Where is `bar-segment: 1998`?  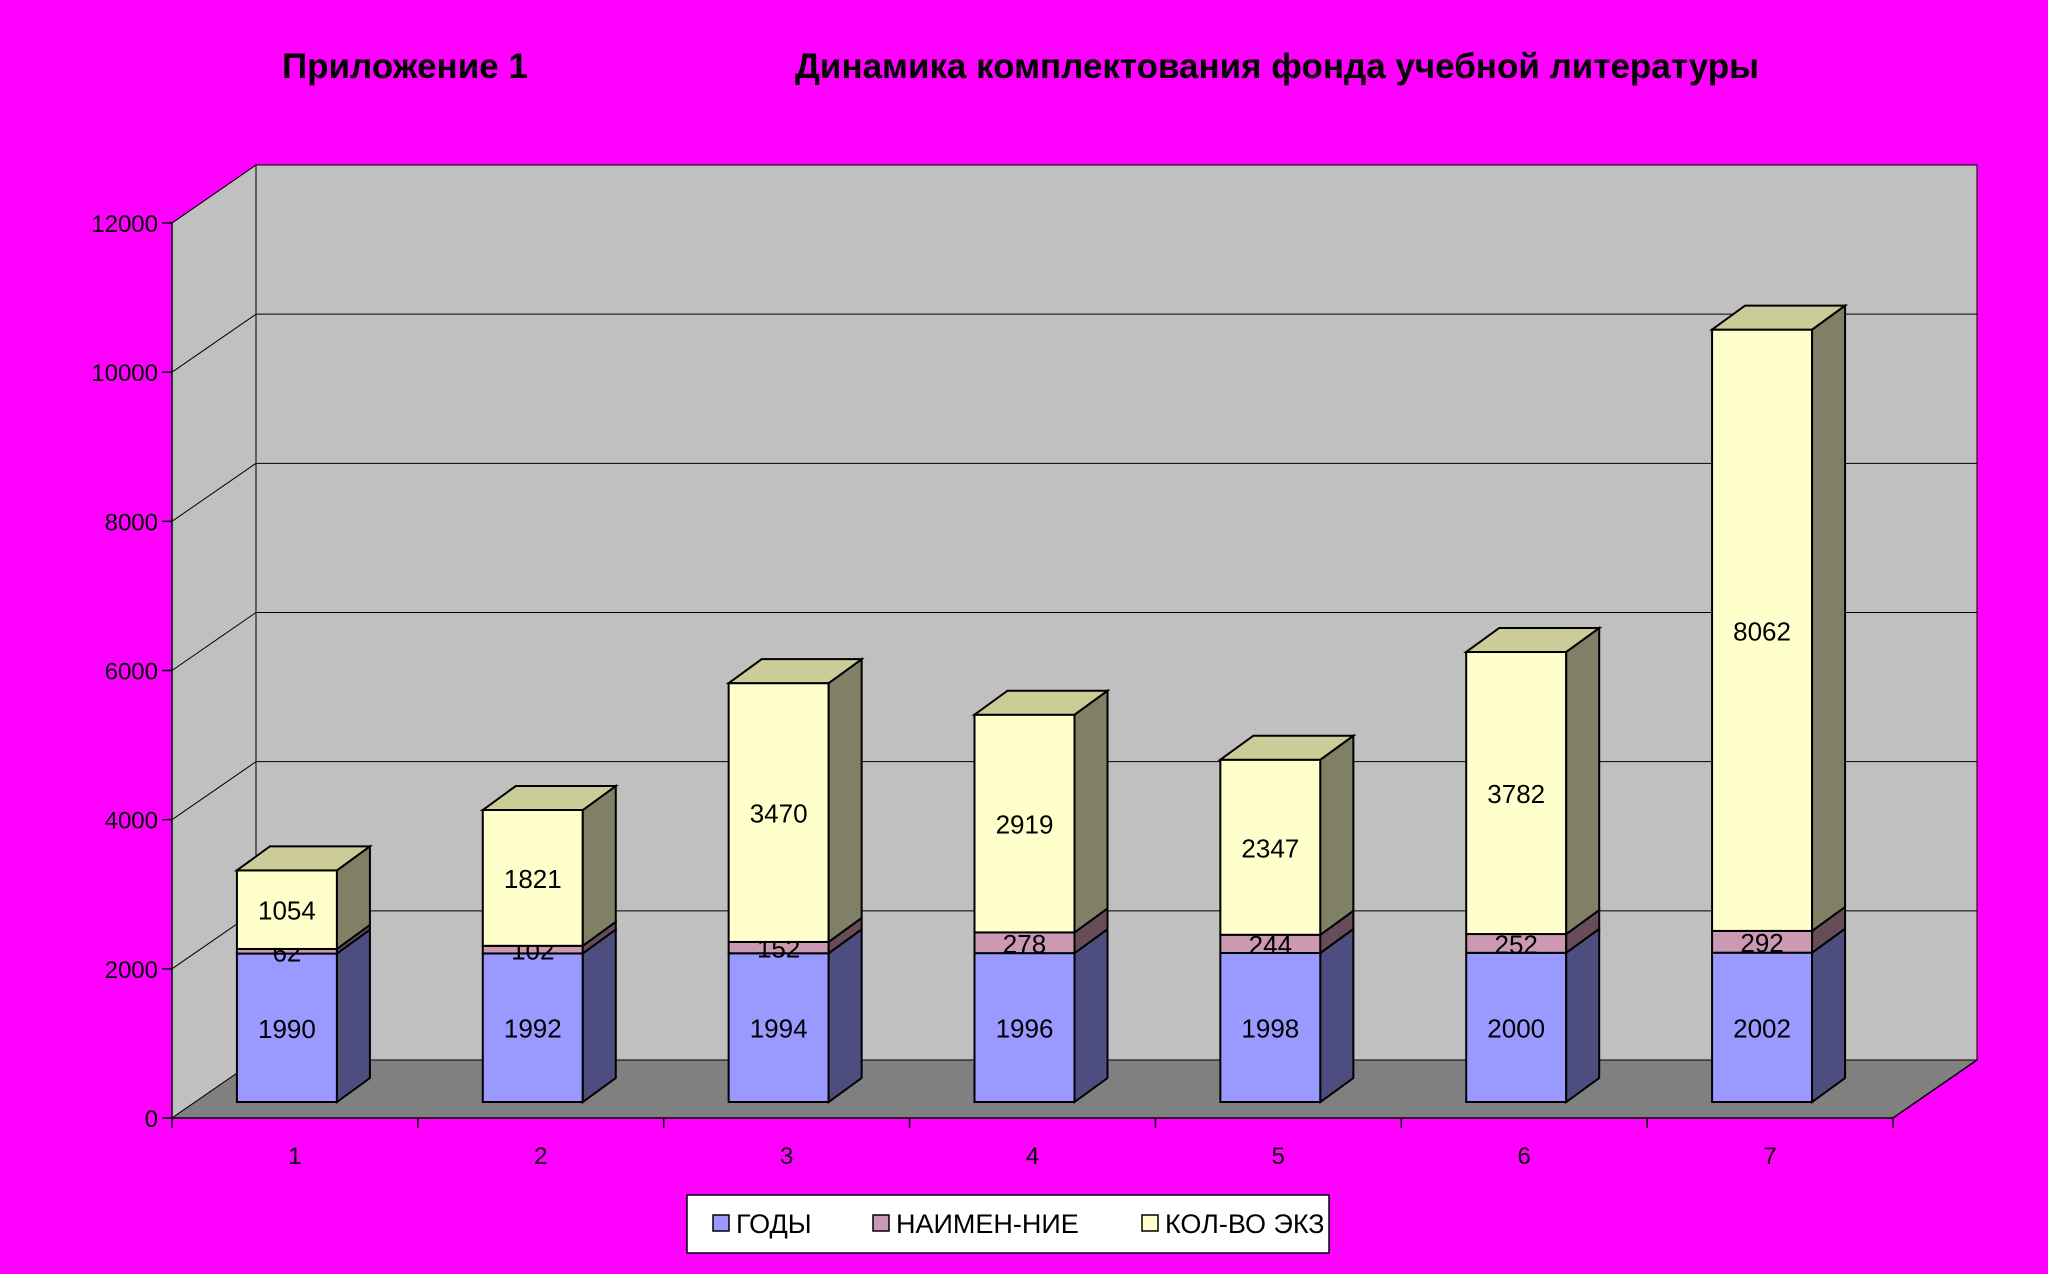 bar-segment: 1998 is located at coordinates (1287, 1015).